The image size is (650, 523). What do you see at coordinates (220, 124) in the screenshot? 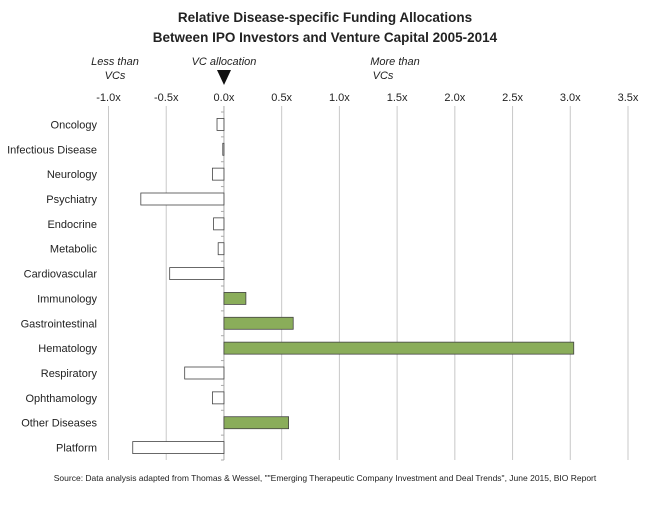
I see `bar-oncology` at bounding box center [220, 124].